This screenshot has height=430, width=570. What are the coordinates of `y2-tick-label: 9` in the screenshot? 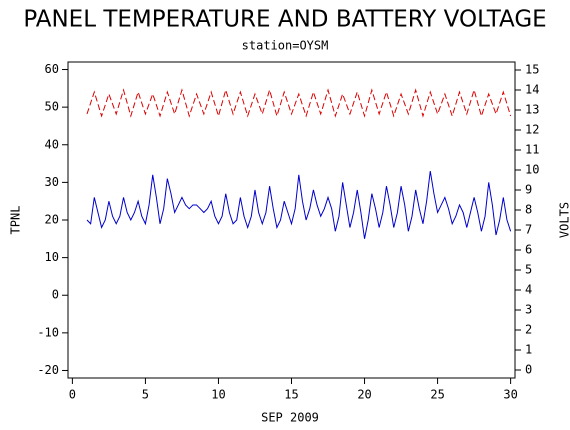 It's located at (528, 190).